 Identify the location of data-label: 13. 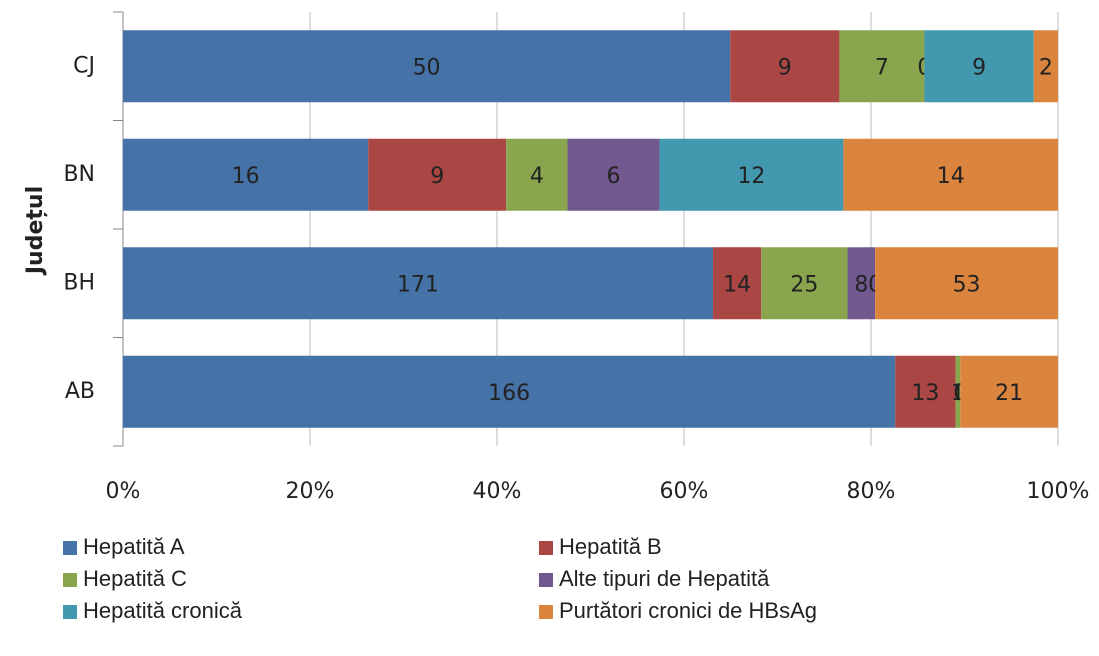
(925, 393).